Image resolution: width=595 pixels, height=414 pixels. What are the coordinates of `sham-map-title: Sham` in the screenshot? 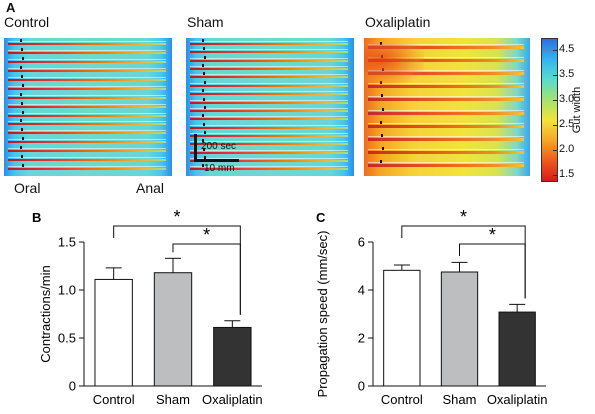 It's located at (205, 22).